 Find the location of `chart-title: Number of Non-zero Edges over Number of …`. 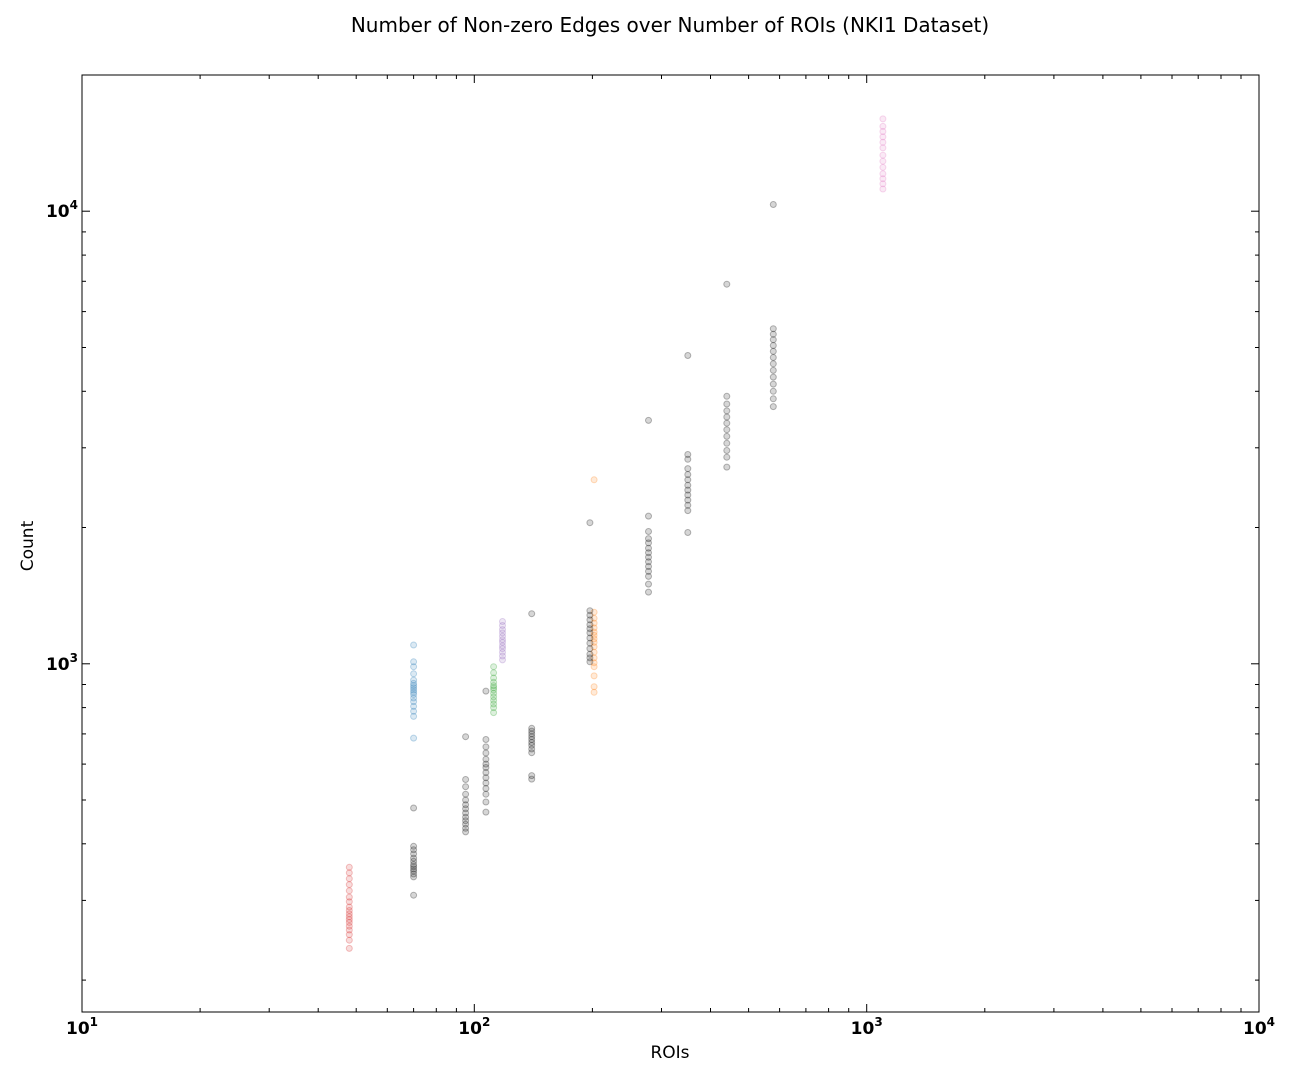

chart-title: Number of Non-zero Edges over Number of … is located at coordinates (670, 25).